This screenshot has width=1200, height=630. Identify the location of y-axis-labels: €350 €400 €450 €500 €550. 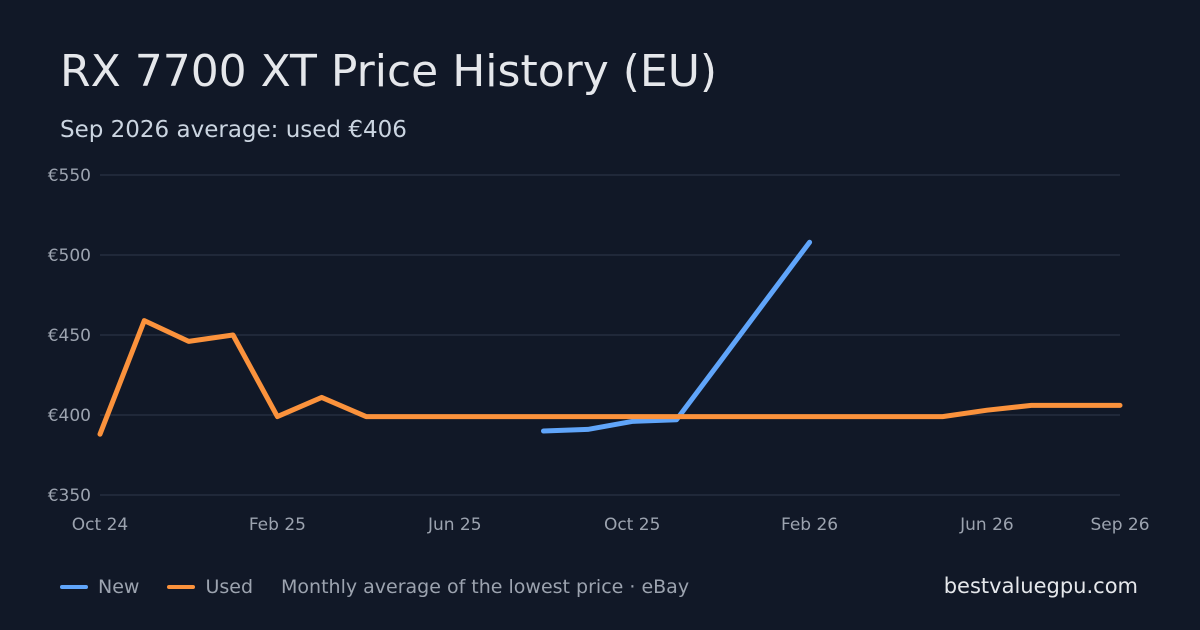
(69, 336).